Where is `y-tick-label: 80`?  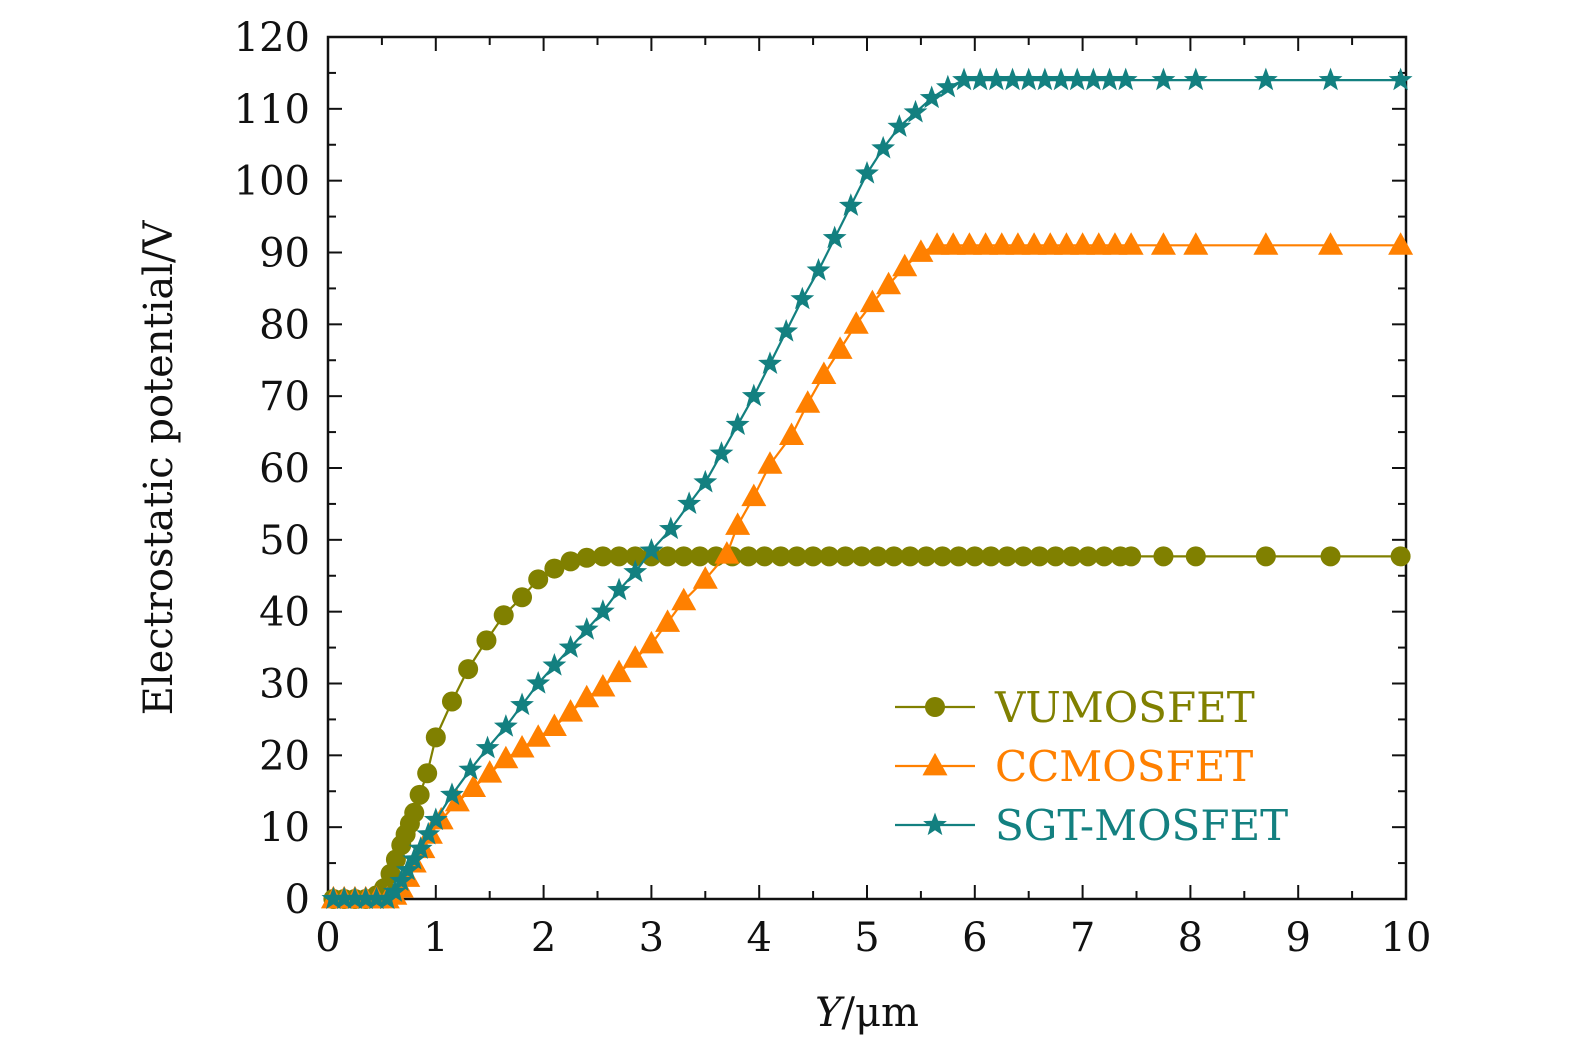 y-tick-label: 80 is located at coordinates (284, 325).